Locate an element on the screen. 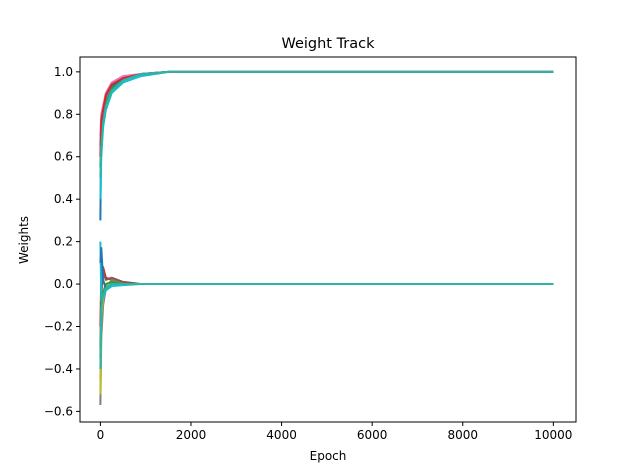 The height and width of the screenshot is (476, 640). y-tick-label: 0.4 is located at coordinates (63, 199).